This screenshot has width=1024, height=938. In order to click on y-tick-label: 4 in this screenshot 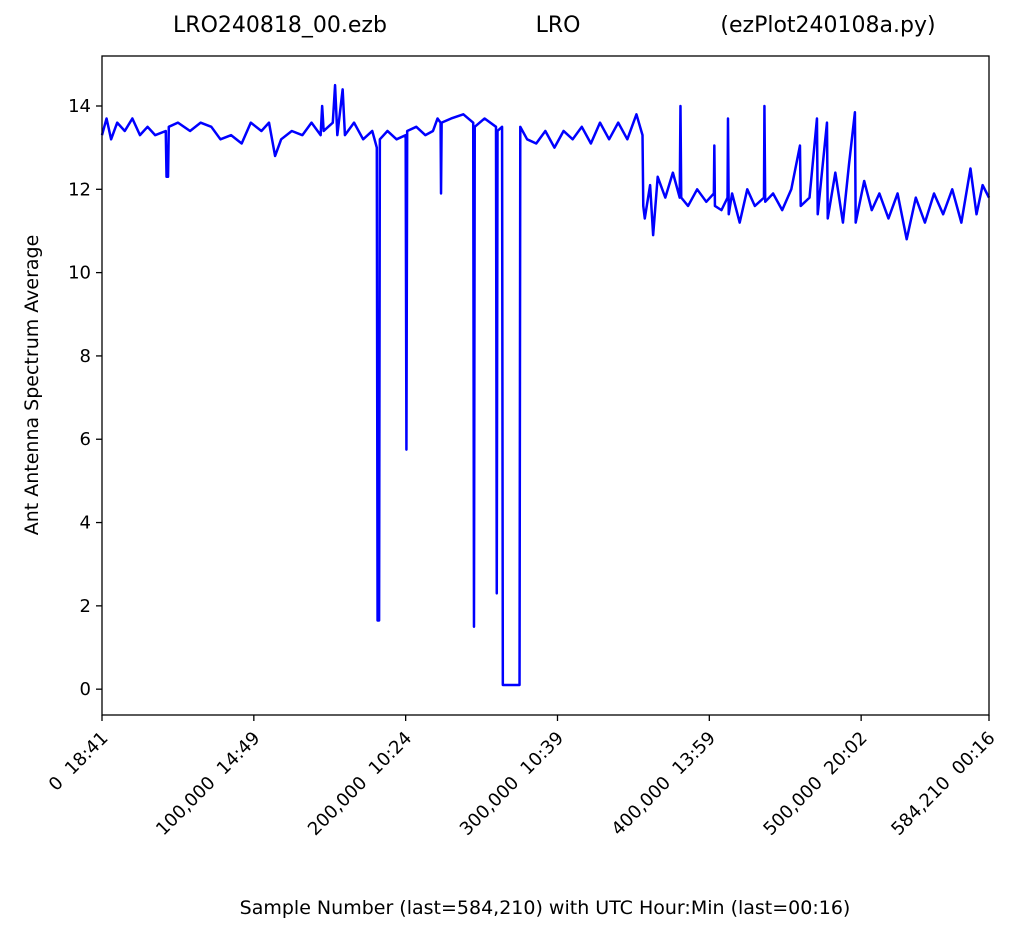, I will do `click(85, 523)`.